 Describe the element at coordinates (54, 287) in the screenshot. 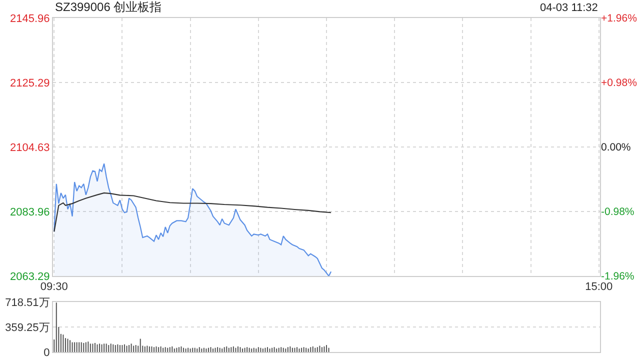

I see `x-tick-label: 09:30` at that location.